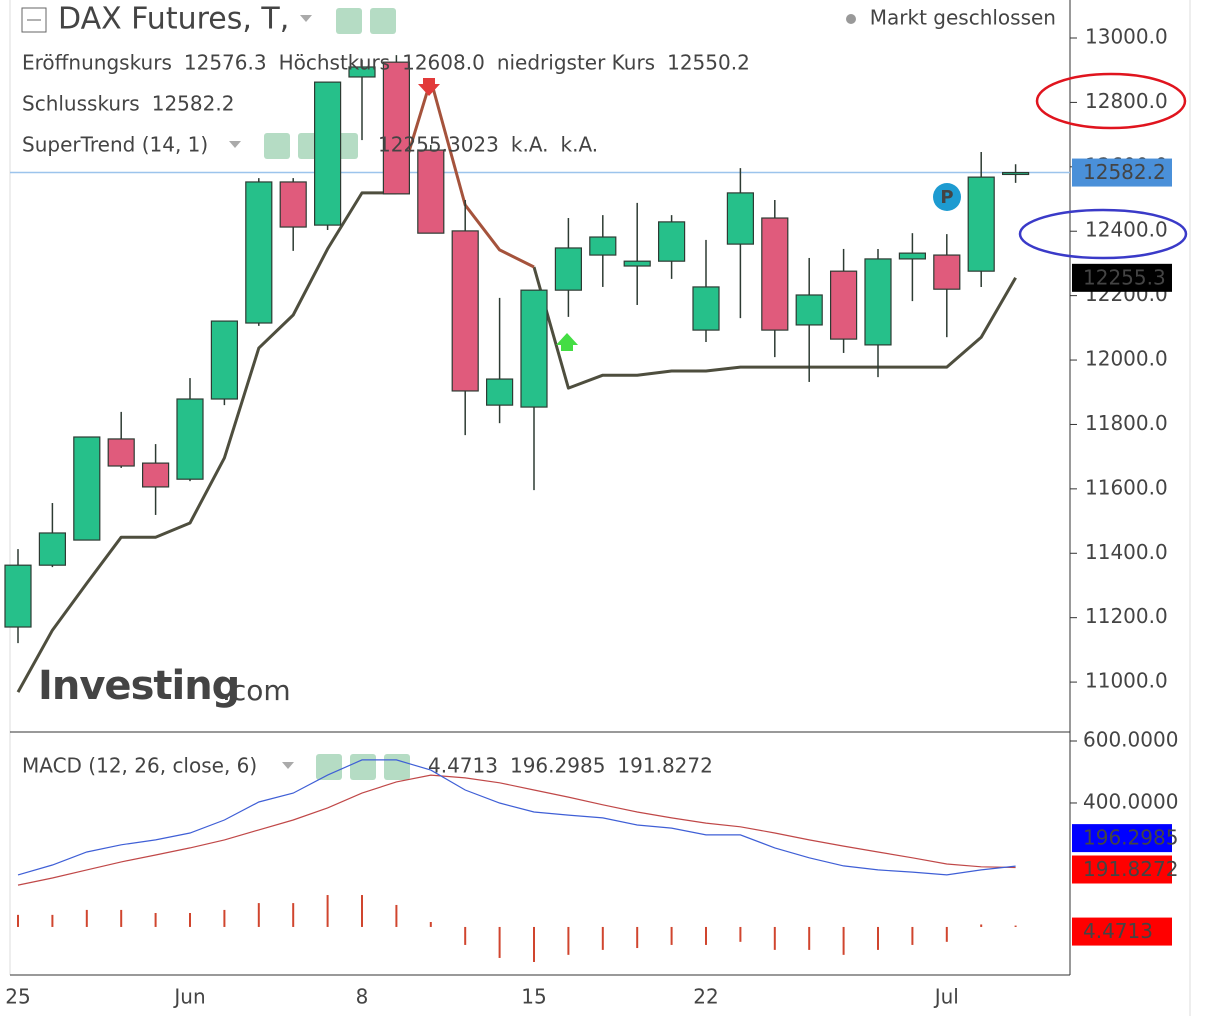 This screenshot has width=1223, height=1016. What do you see at coordinates (362, 997) in the screenshot?
I see `x-tick-label: 8` at bounding box center [362, 997].